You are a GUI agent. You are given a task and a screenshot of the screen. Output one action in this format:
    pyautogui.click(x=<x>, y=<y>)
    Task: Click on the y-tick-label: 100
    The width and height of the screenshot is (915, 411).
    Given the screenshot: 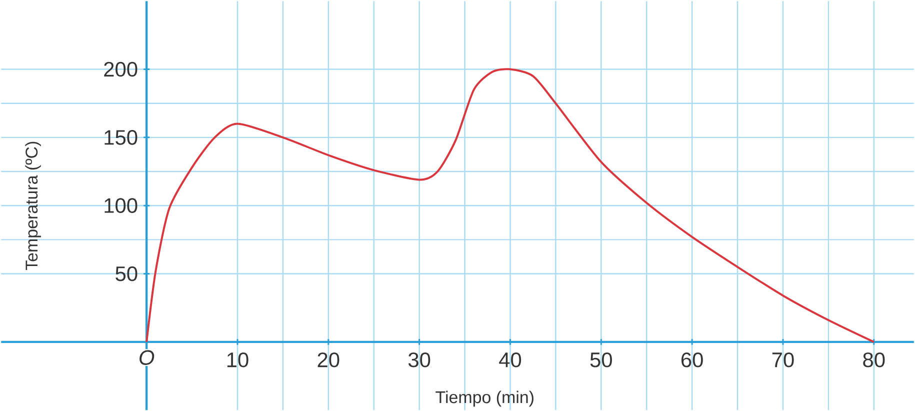 What is the action you would take?
    pyautogui.click(x=121, y=205)
    